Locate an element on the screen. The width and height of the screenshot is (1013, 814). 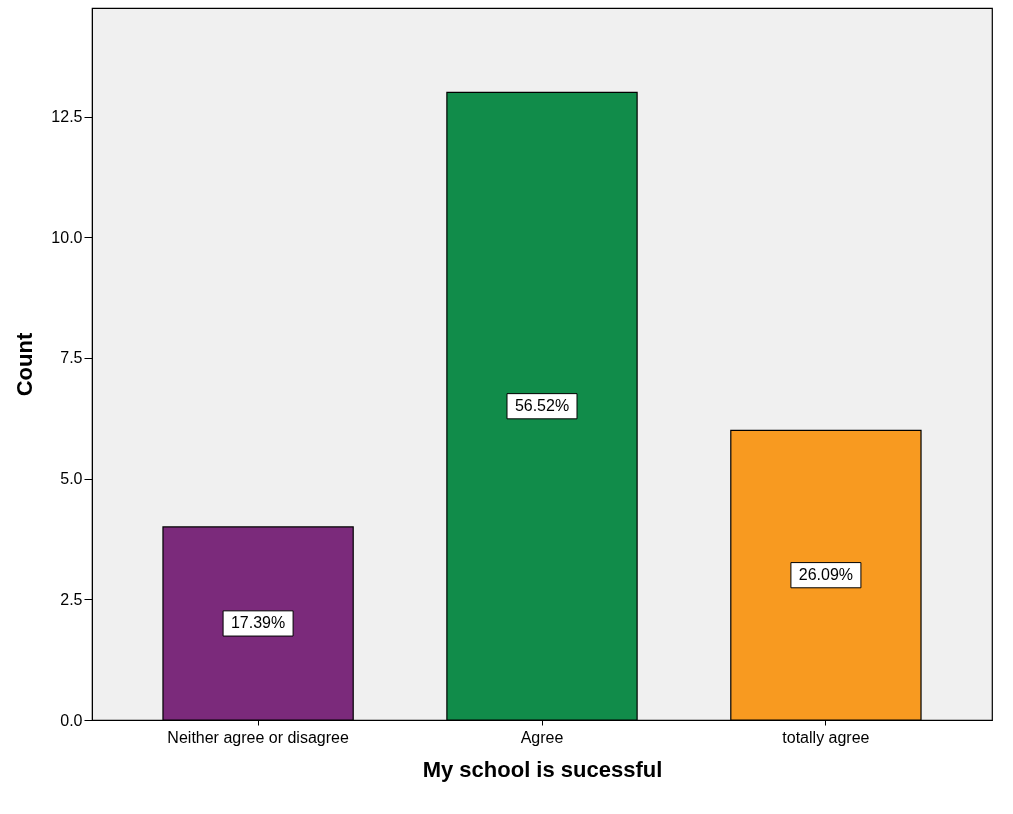
annotation: 26.09% is located at coordinates (826, 575).